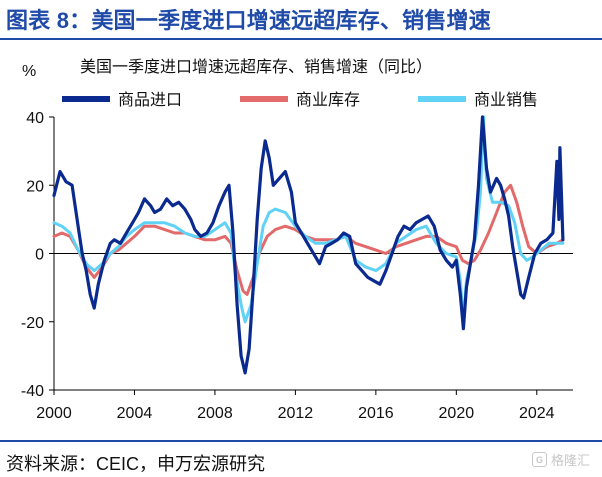 This screenshot has width=602, height=477. Describe the element at coordinates (537, 413) in the screenshot. I see `x-tick-label: 2024` at that location.